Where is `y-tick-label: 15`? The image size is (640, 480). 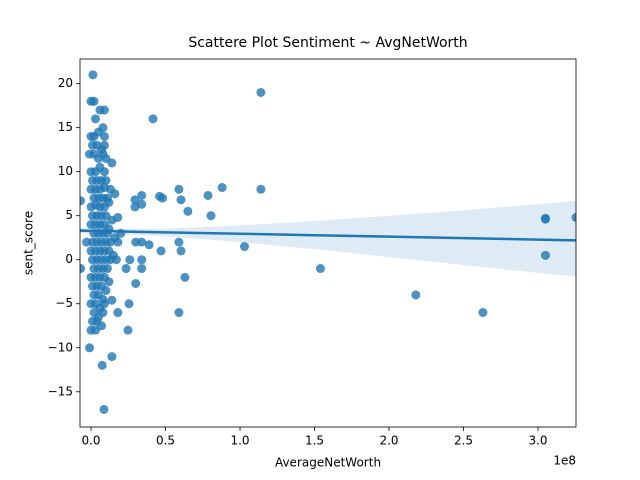
y-tick-label: 15 is located at coordinates (65, 127).